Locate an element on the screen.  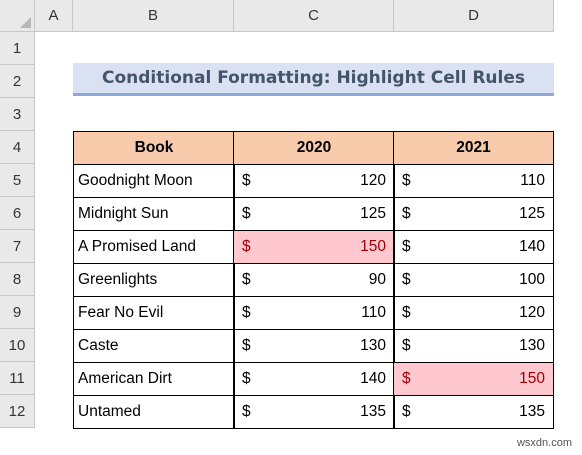
cell-2021: $130 is located at coordinates (473, 346).